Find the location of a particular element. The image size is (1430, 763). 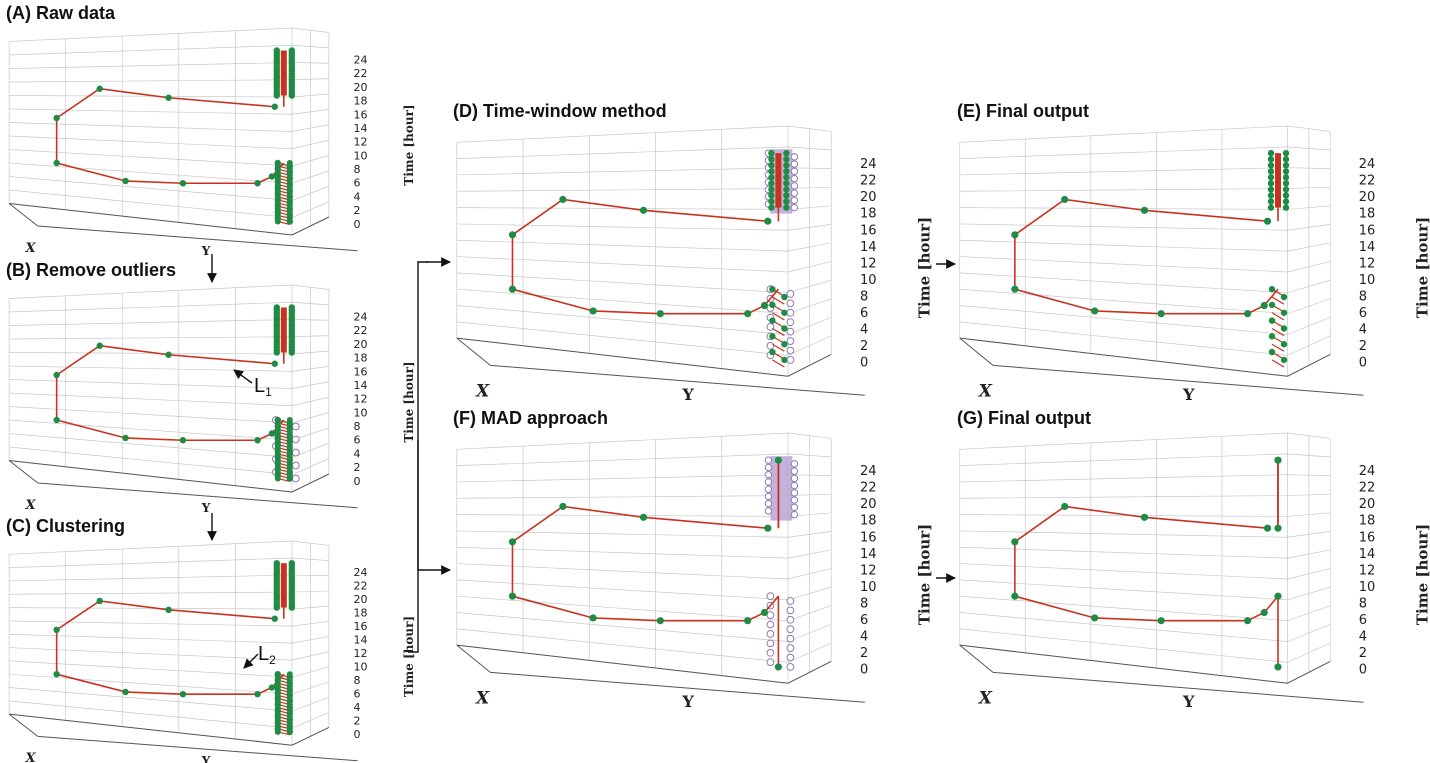

z-tick-label: 4 is located at coordinates (357, 196).